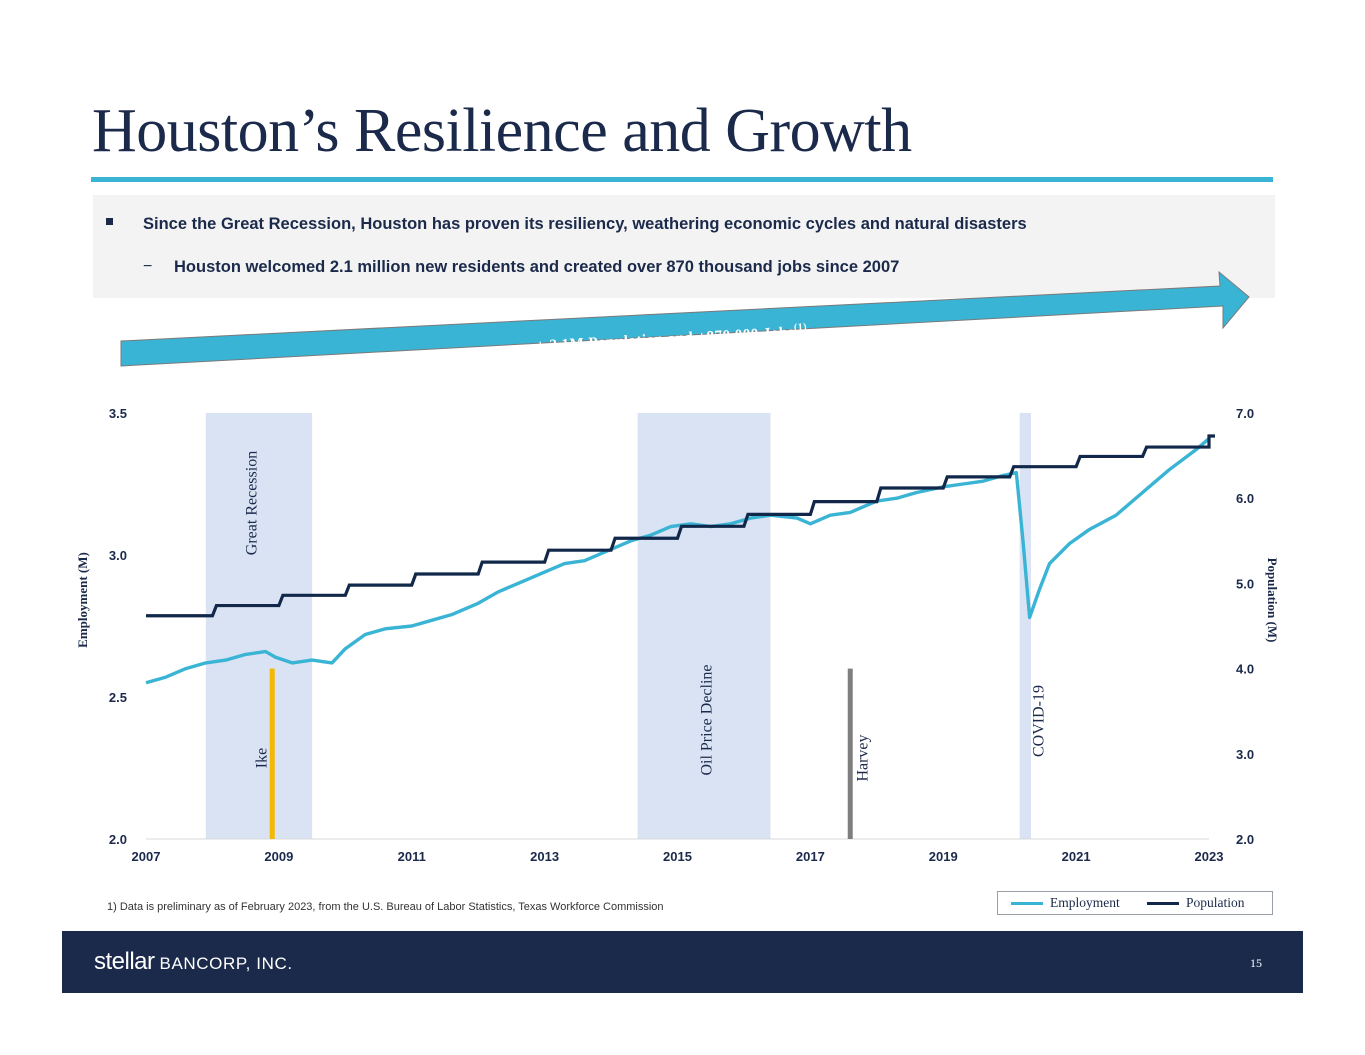 The height and width of the screenshot is (1055, 1365). Describe the element at coordinates (810, 856) in the screenshot. I see `x-tick-label: 2017` at that location.